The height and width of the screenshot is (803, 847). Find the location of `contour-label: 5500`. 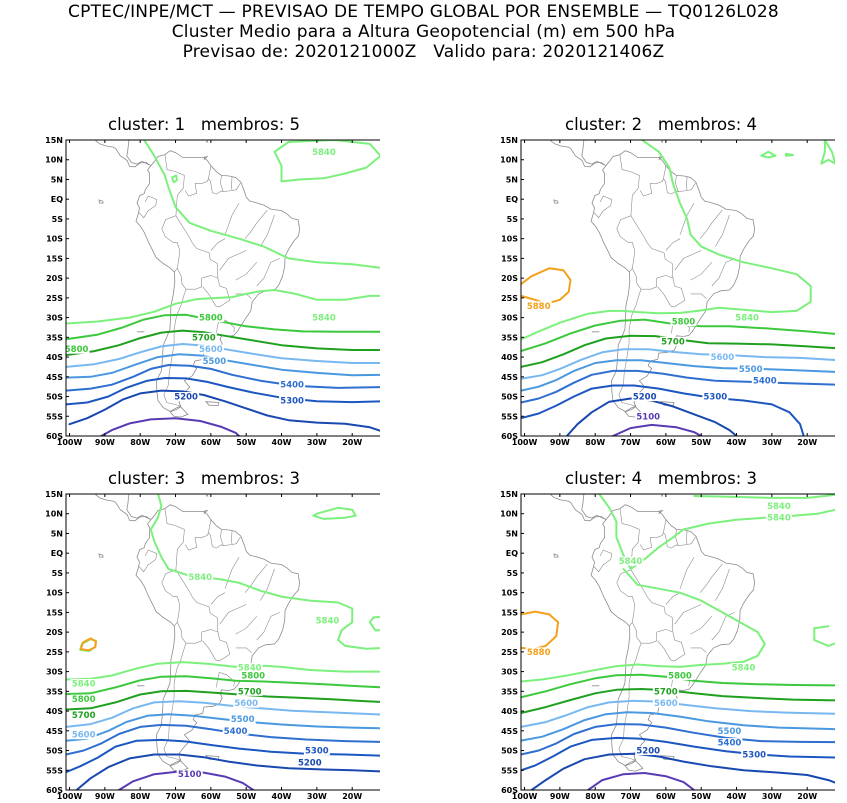

contour-label: 5500 is located at coordinates (751, 370).